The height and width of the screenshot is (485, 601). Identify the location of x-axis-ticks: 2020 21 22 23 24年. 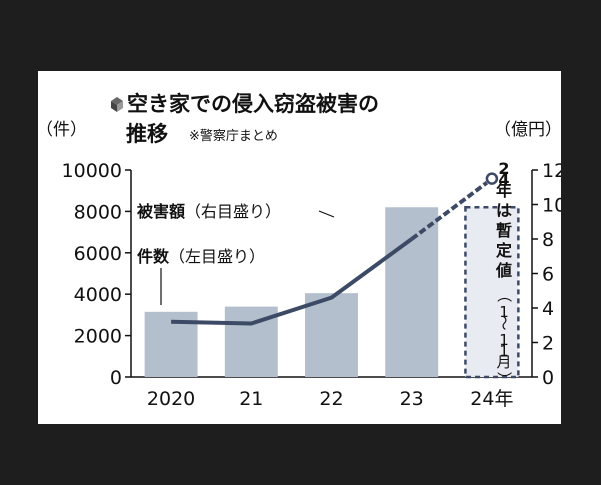
(330, 399).